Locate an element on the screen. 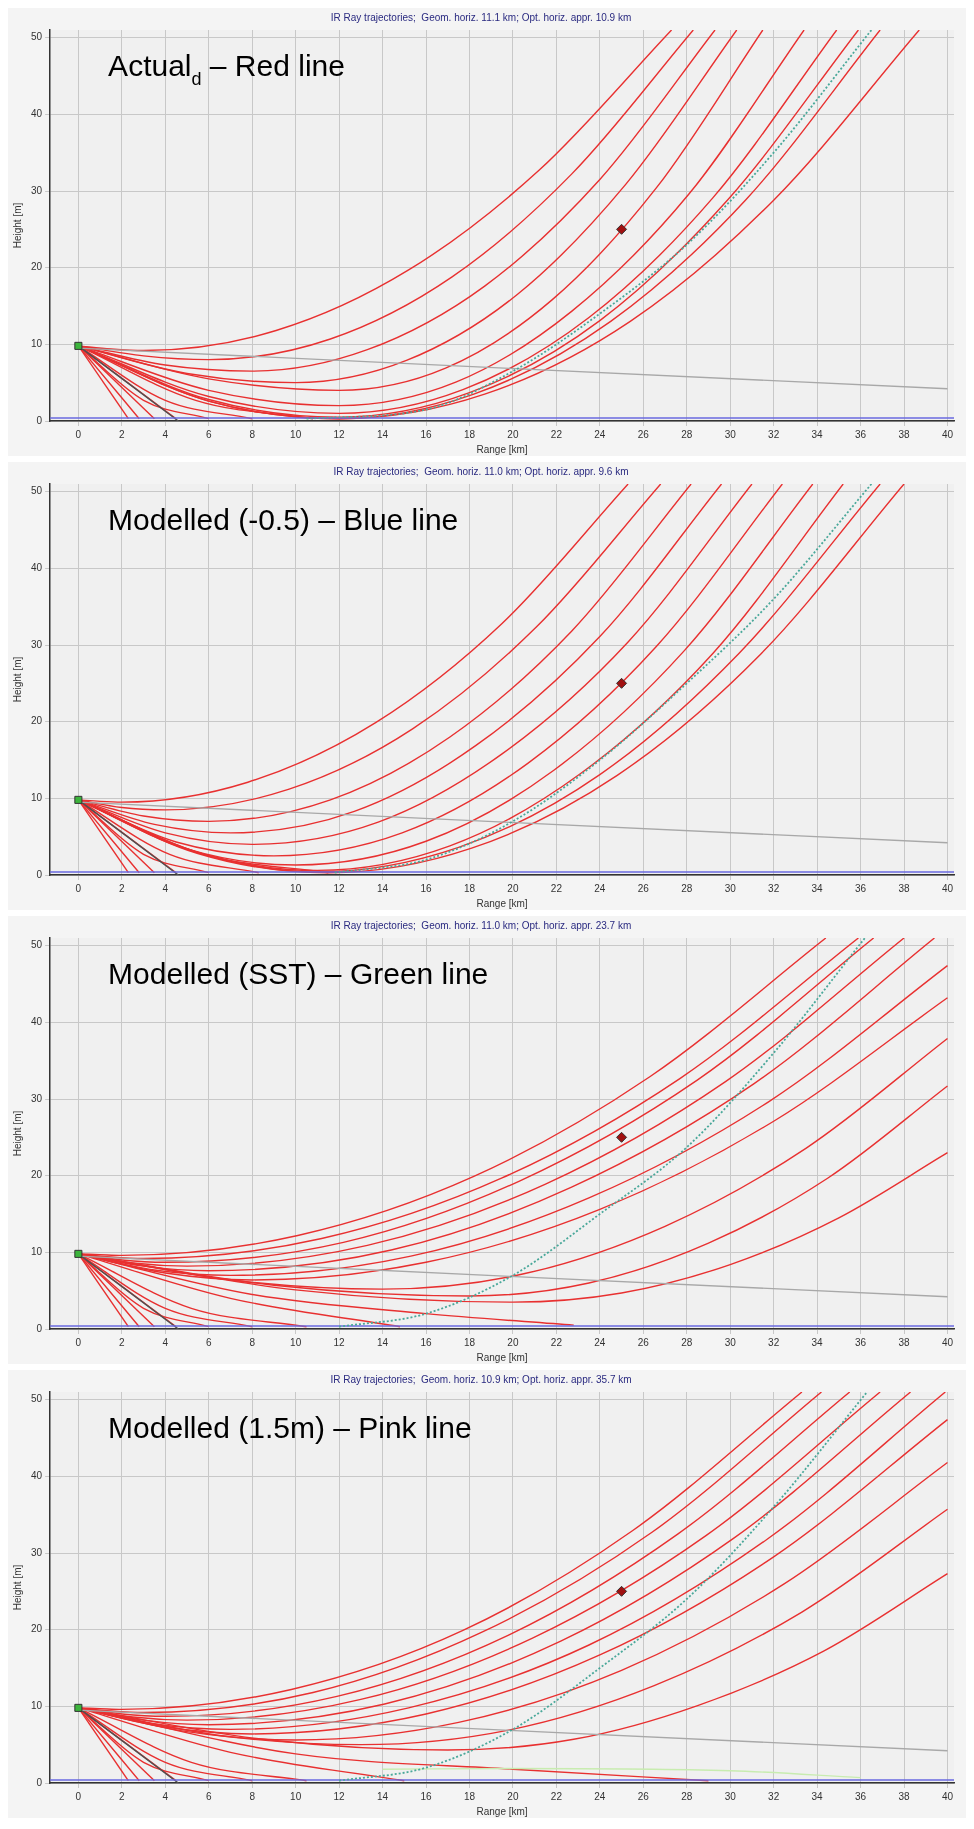  chart-title: IR Ray trajectories; Geom. horiz. 11.0 km; Opt. horiz. appr. 9.6 km is located at coordinates (481, 471).